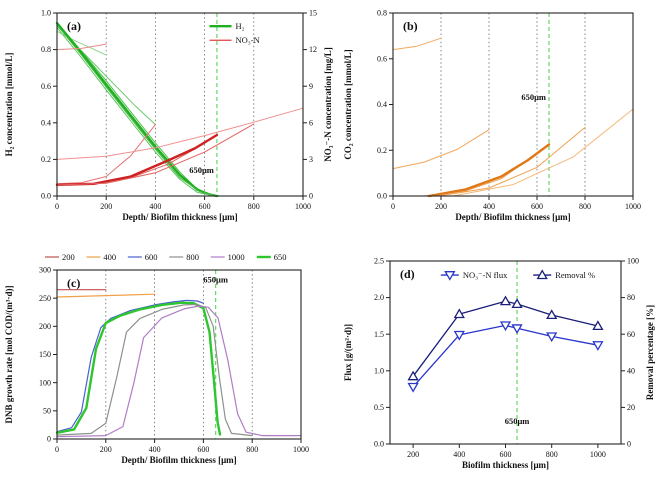 The width and height of the screenshot is (663, 492). Describe the element at coordinates (46, 49) in the screenshot. I see `svg-text: 0.8` at that location.